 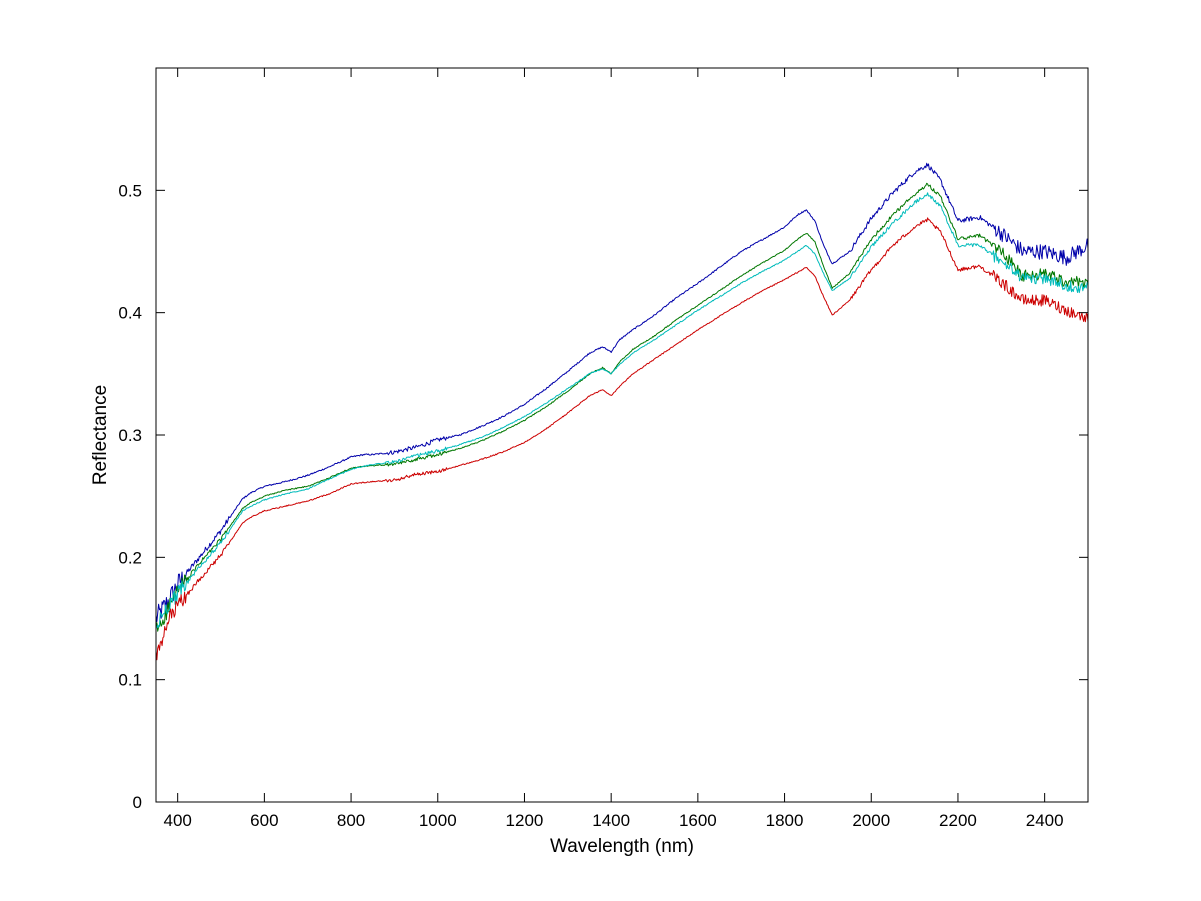 I want to click on y-axis-label: Reflectance, so click(x=100, y=435).